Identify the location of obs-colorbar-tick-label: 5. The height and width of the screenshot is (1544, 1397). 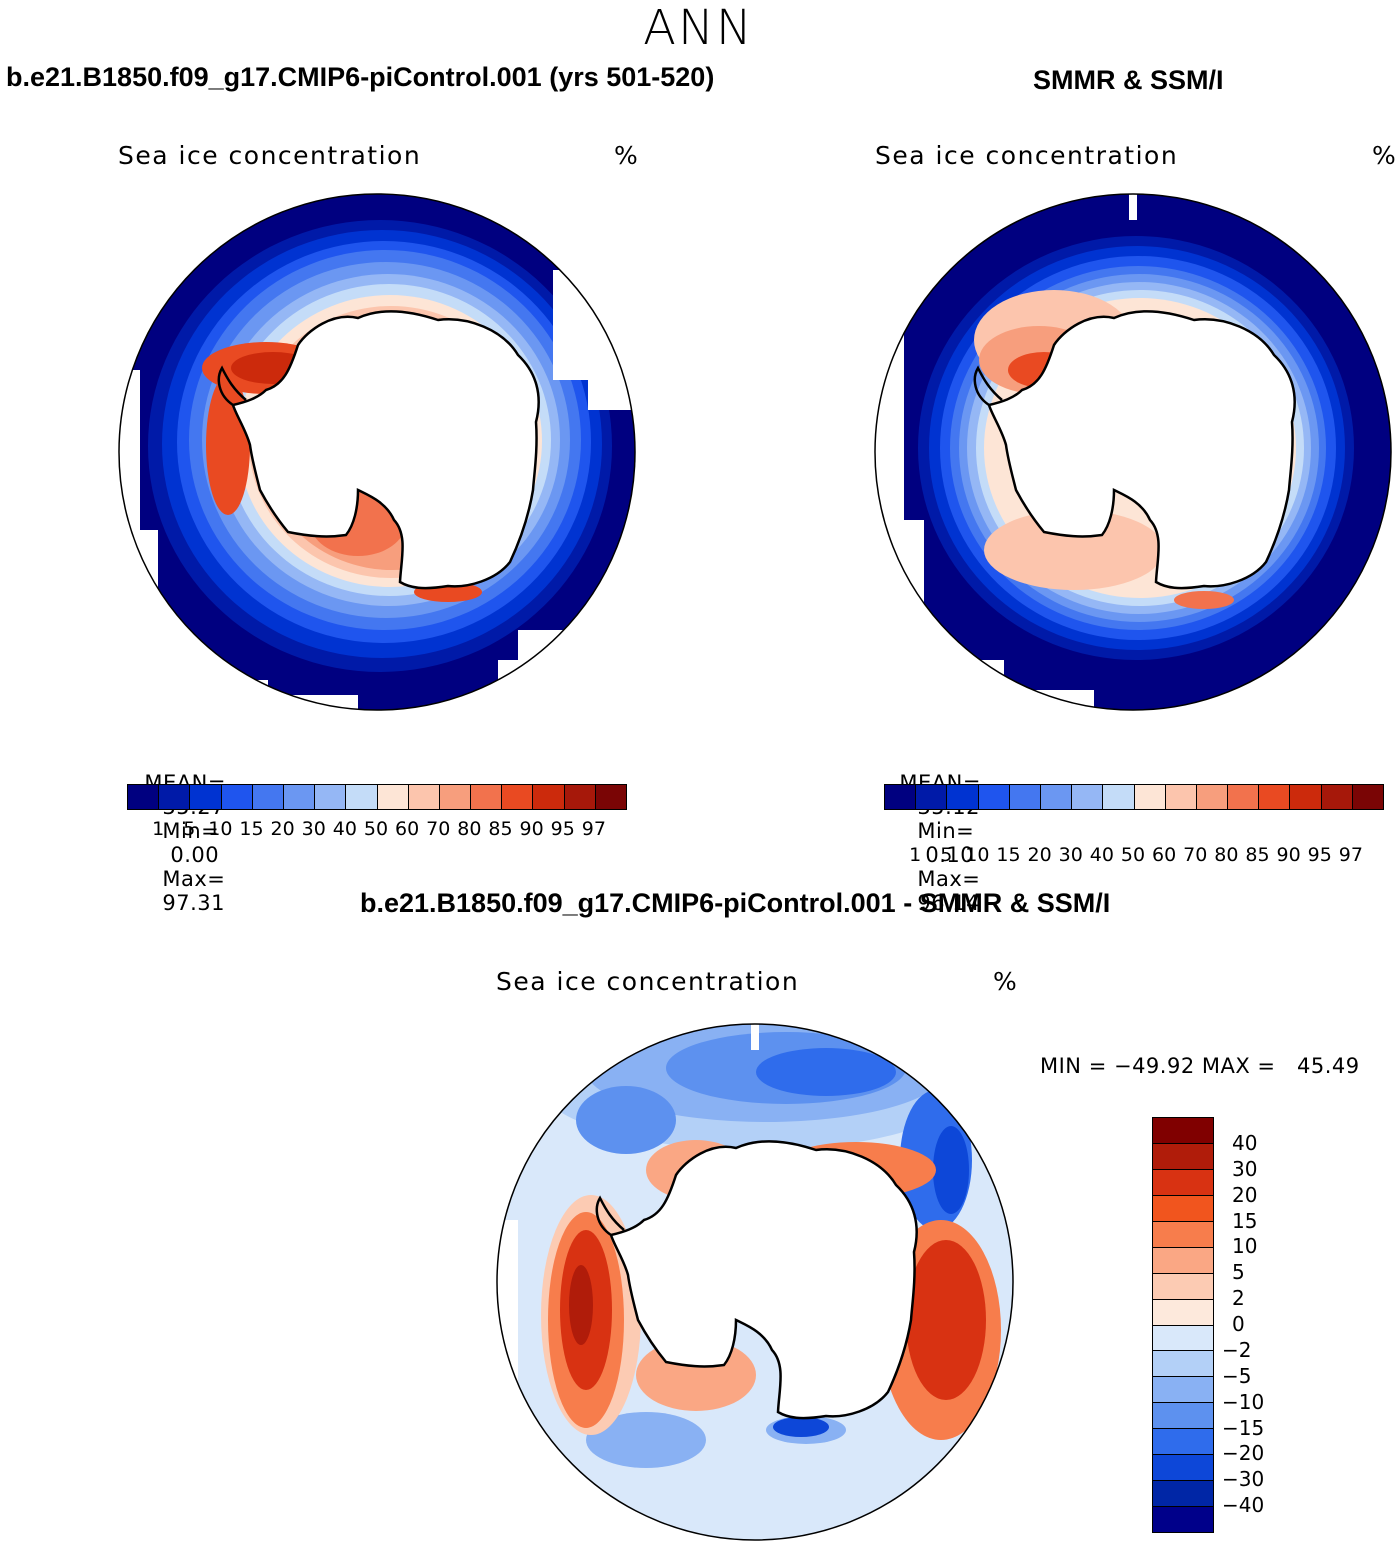
(946, 855).